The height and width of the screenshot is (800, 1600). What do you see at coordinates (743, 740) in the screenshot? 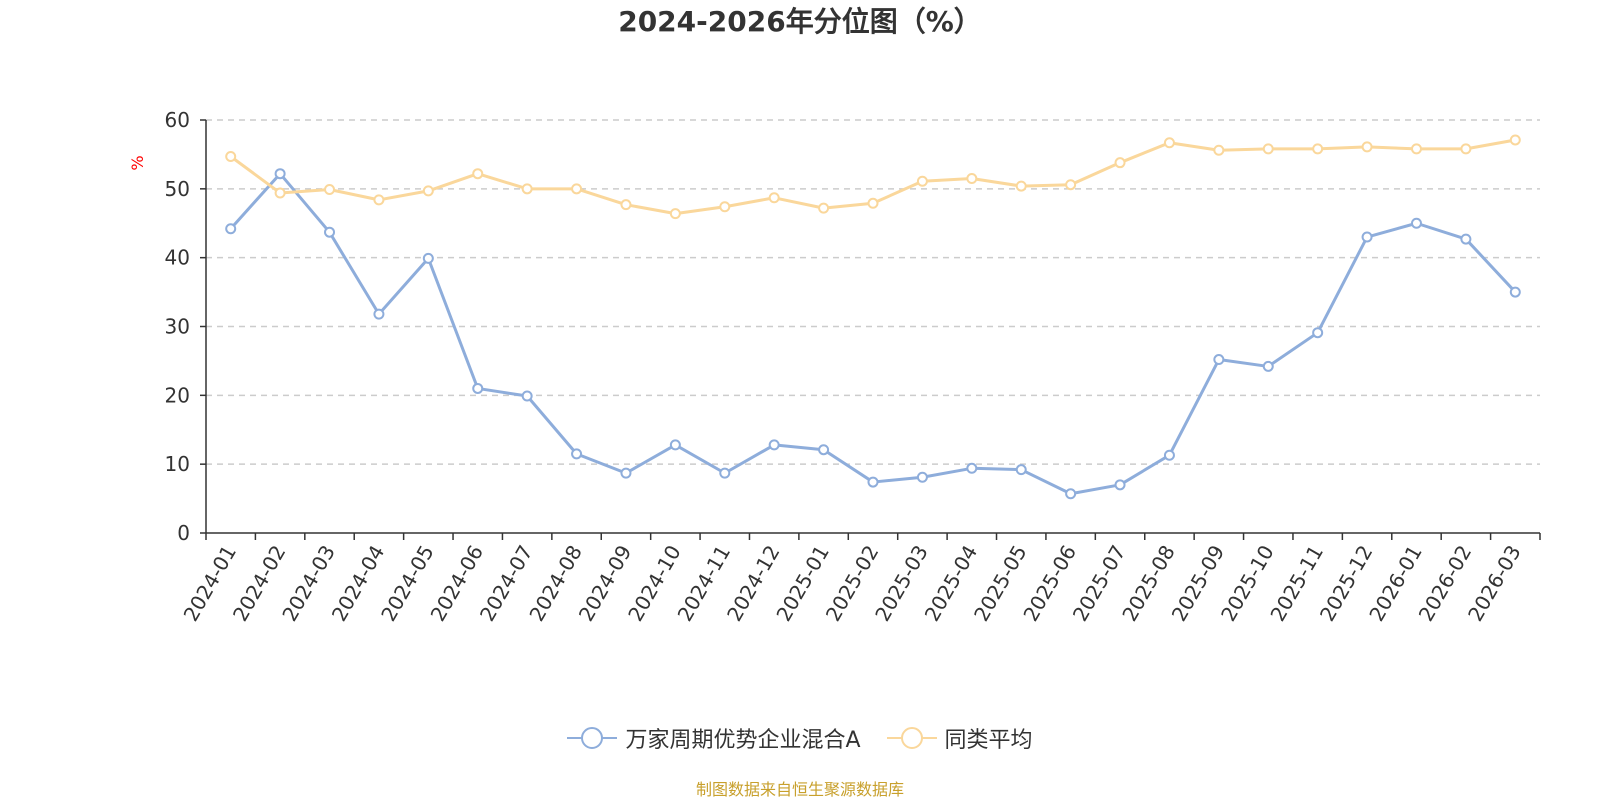
I see `legend-label-fund: 万家周期优势企业混合A` at bounding box center [743, 740].